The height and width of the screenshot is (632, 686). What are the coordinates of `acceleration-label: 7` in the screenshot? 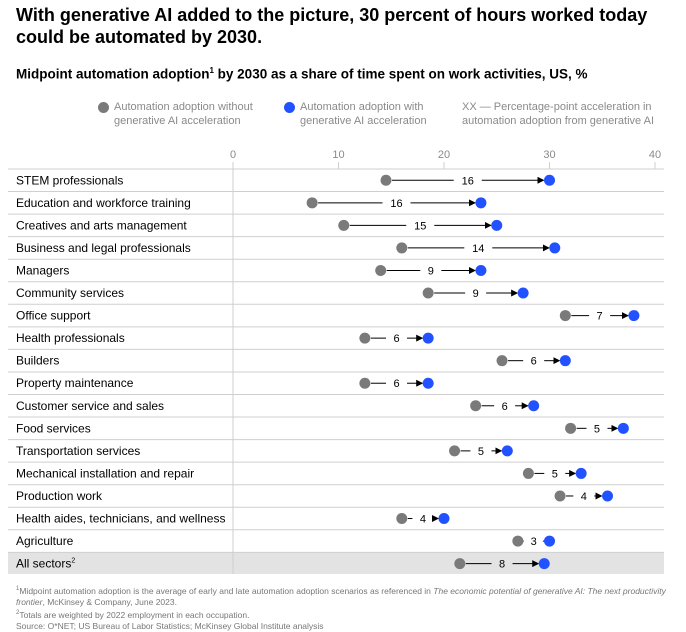 It's located at (600, 317).